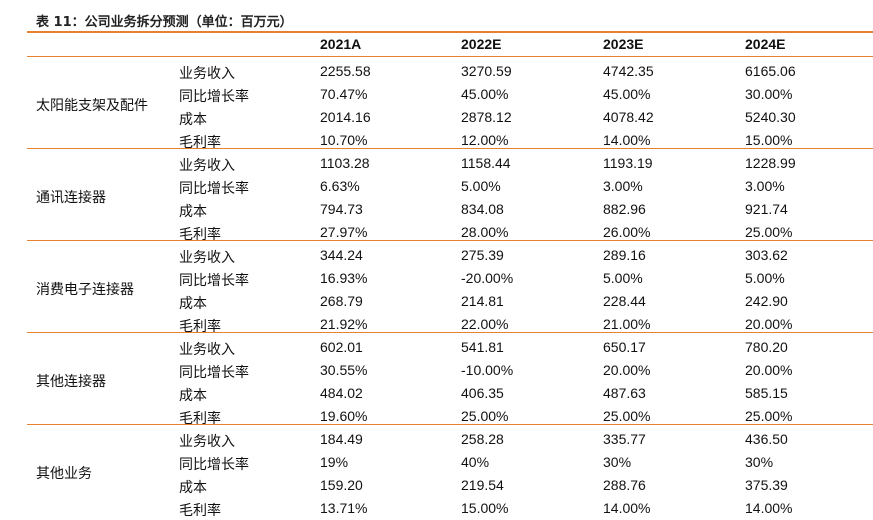 The height and width of the screenshot is (520, 873). I want to click on category-label: 太阳能支架及配件, so click(92, 106).